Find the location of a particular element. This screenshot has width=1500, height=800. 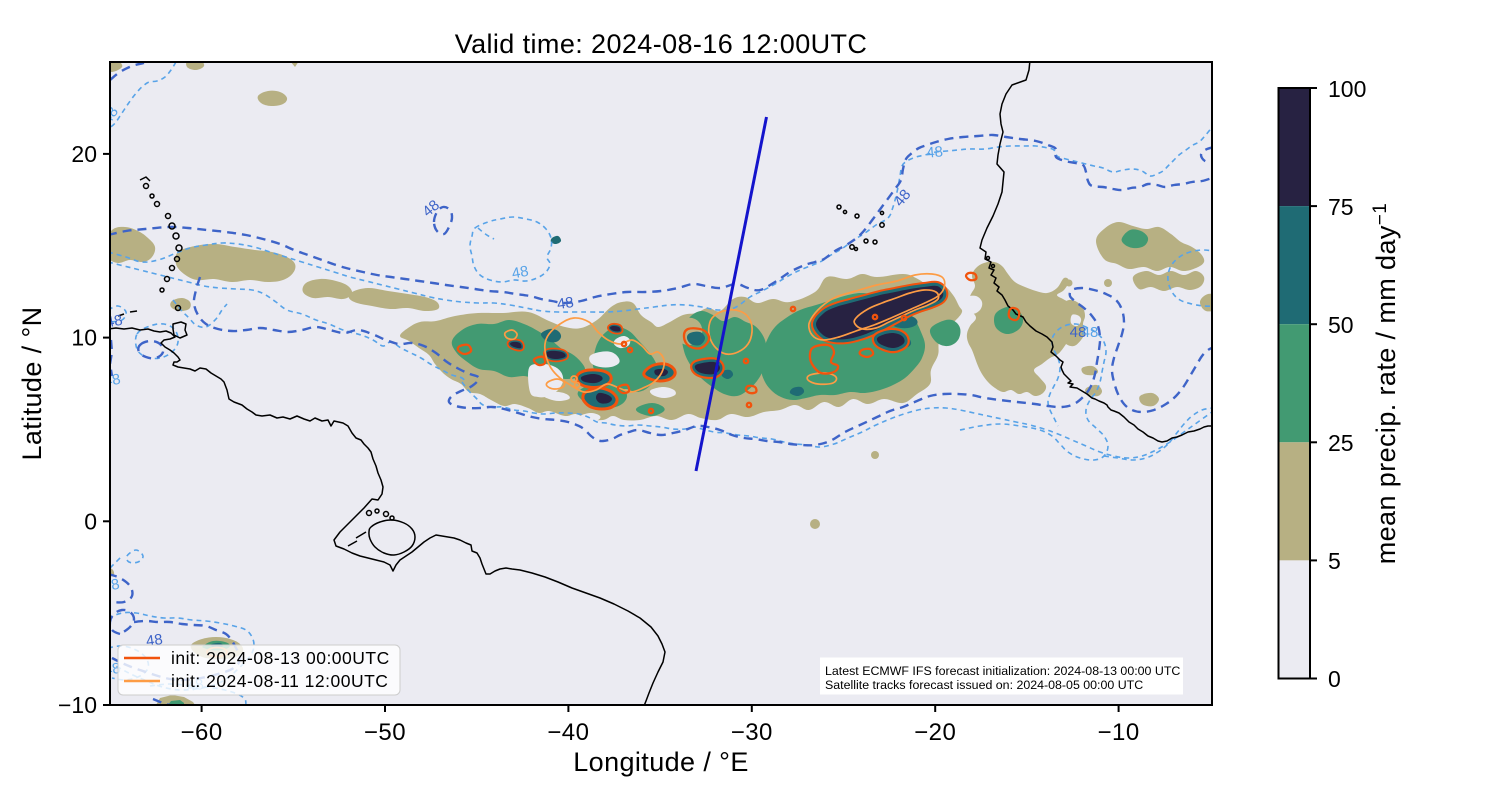

svg-text: −40 is located at coordinates (568, 732).